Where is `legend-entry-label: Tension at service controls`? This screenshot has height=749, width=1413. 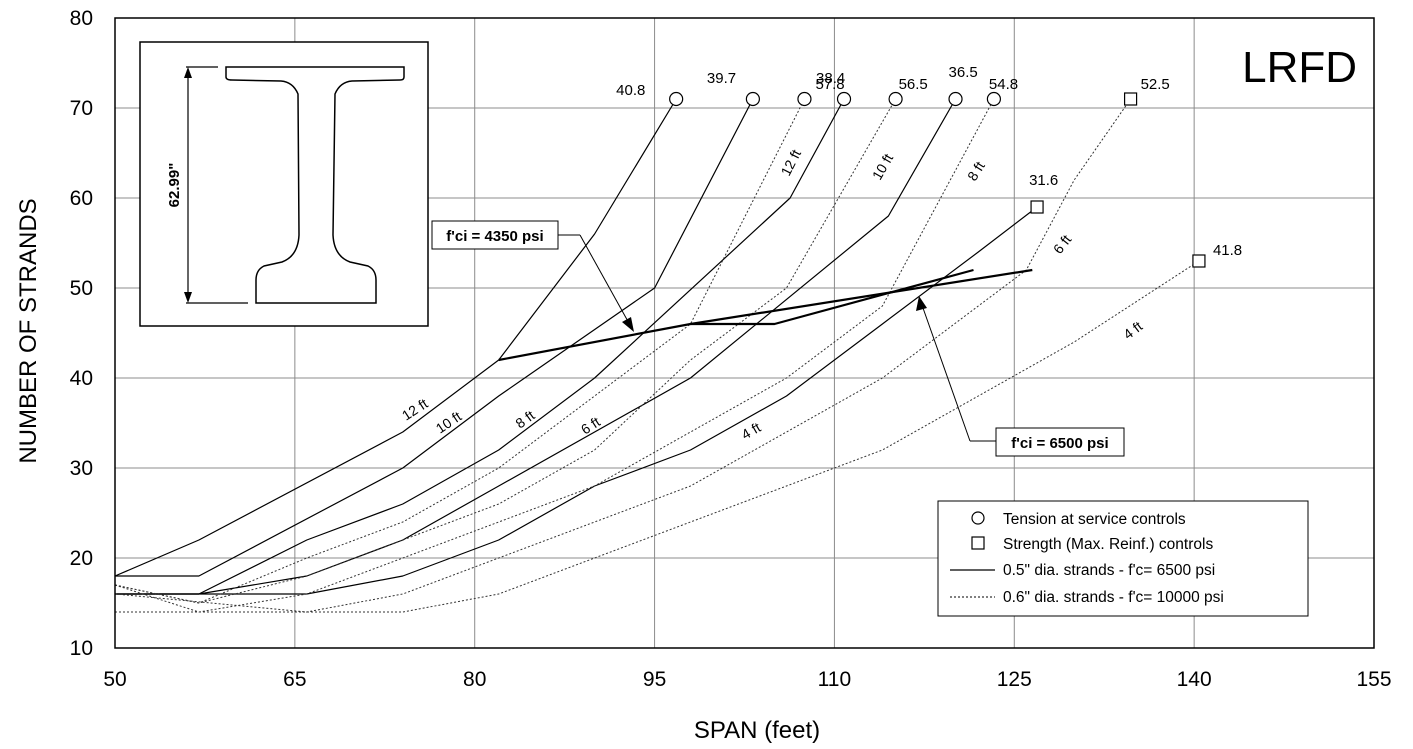
legend-entry-label: Tension at service controls is located at coordinates (1094, 519).